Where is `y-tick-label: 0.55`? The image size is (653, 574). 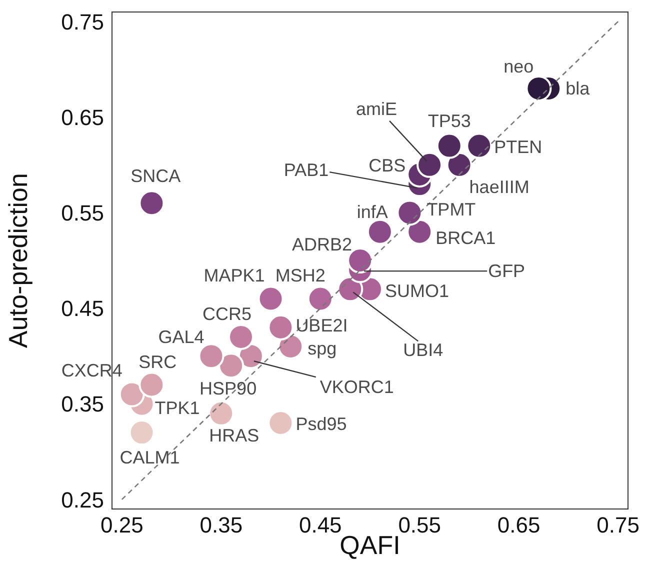
y-tick-label: 0.55 is located at coordinates (82, 213).